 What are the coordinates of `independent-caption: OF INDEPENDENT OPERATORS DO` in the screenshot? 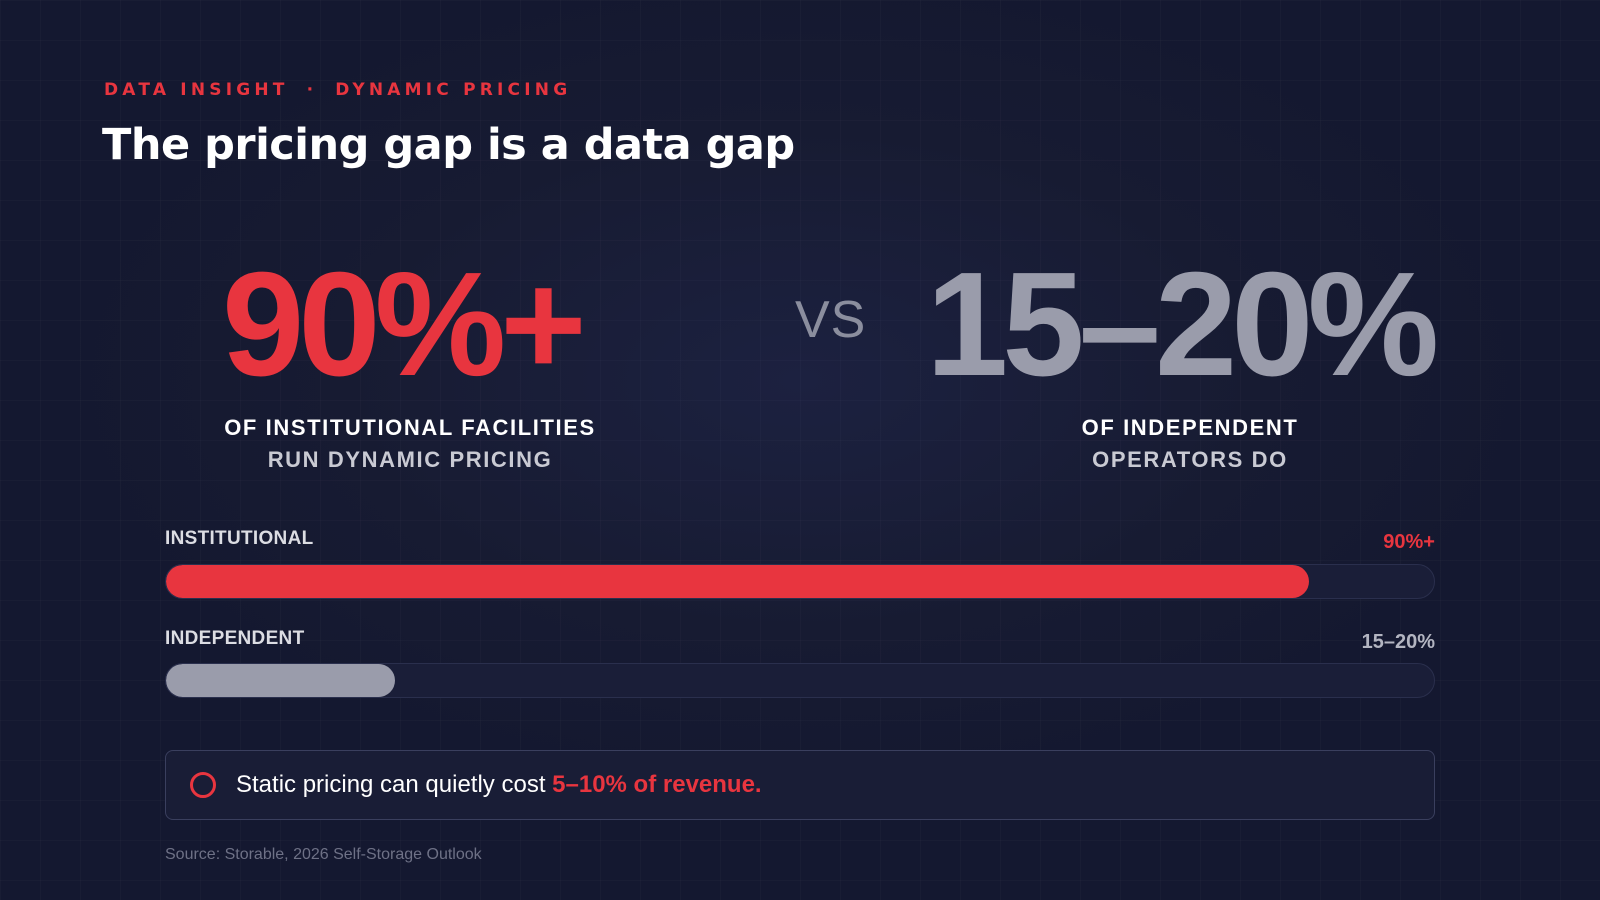 It's located at (1190, 444).